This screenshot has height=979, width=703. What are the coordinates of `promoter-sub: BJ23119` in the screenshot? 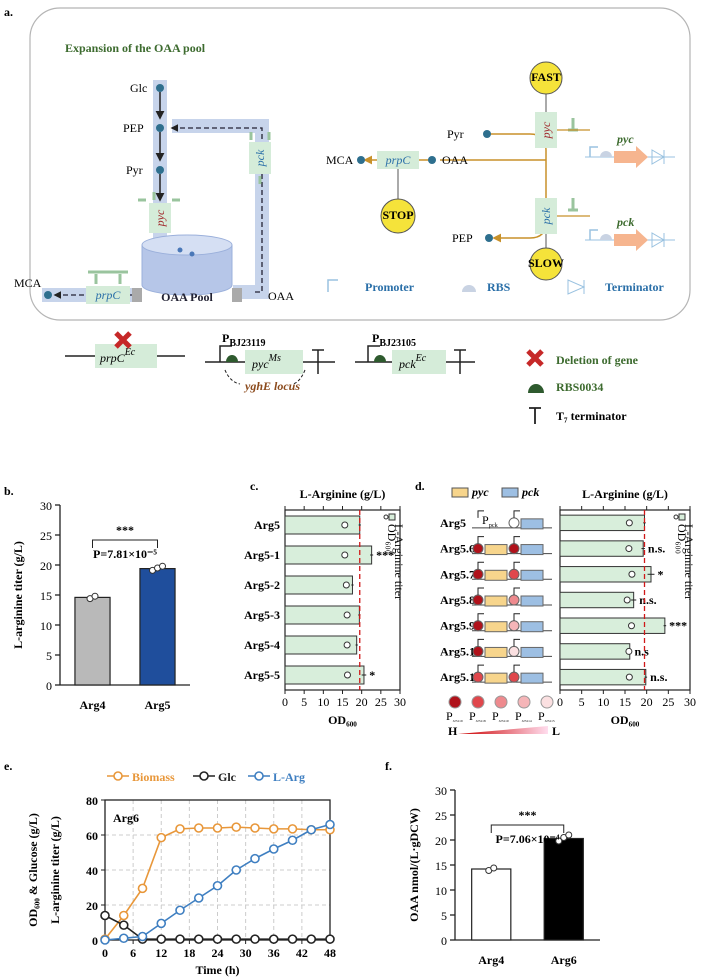 It's located at (247, 343).